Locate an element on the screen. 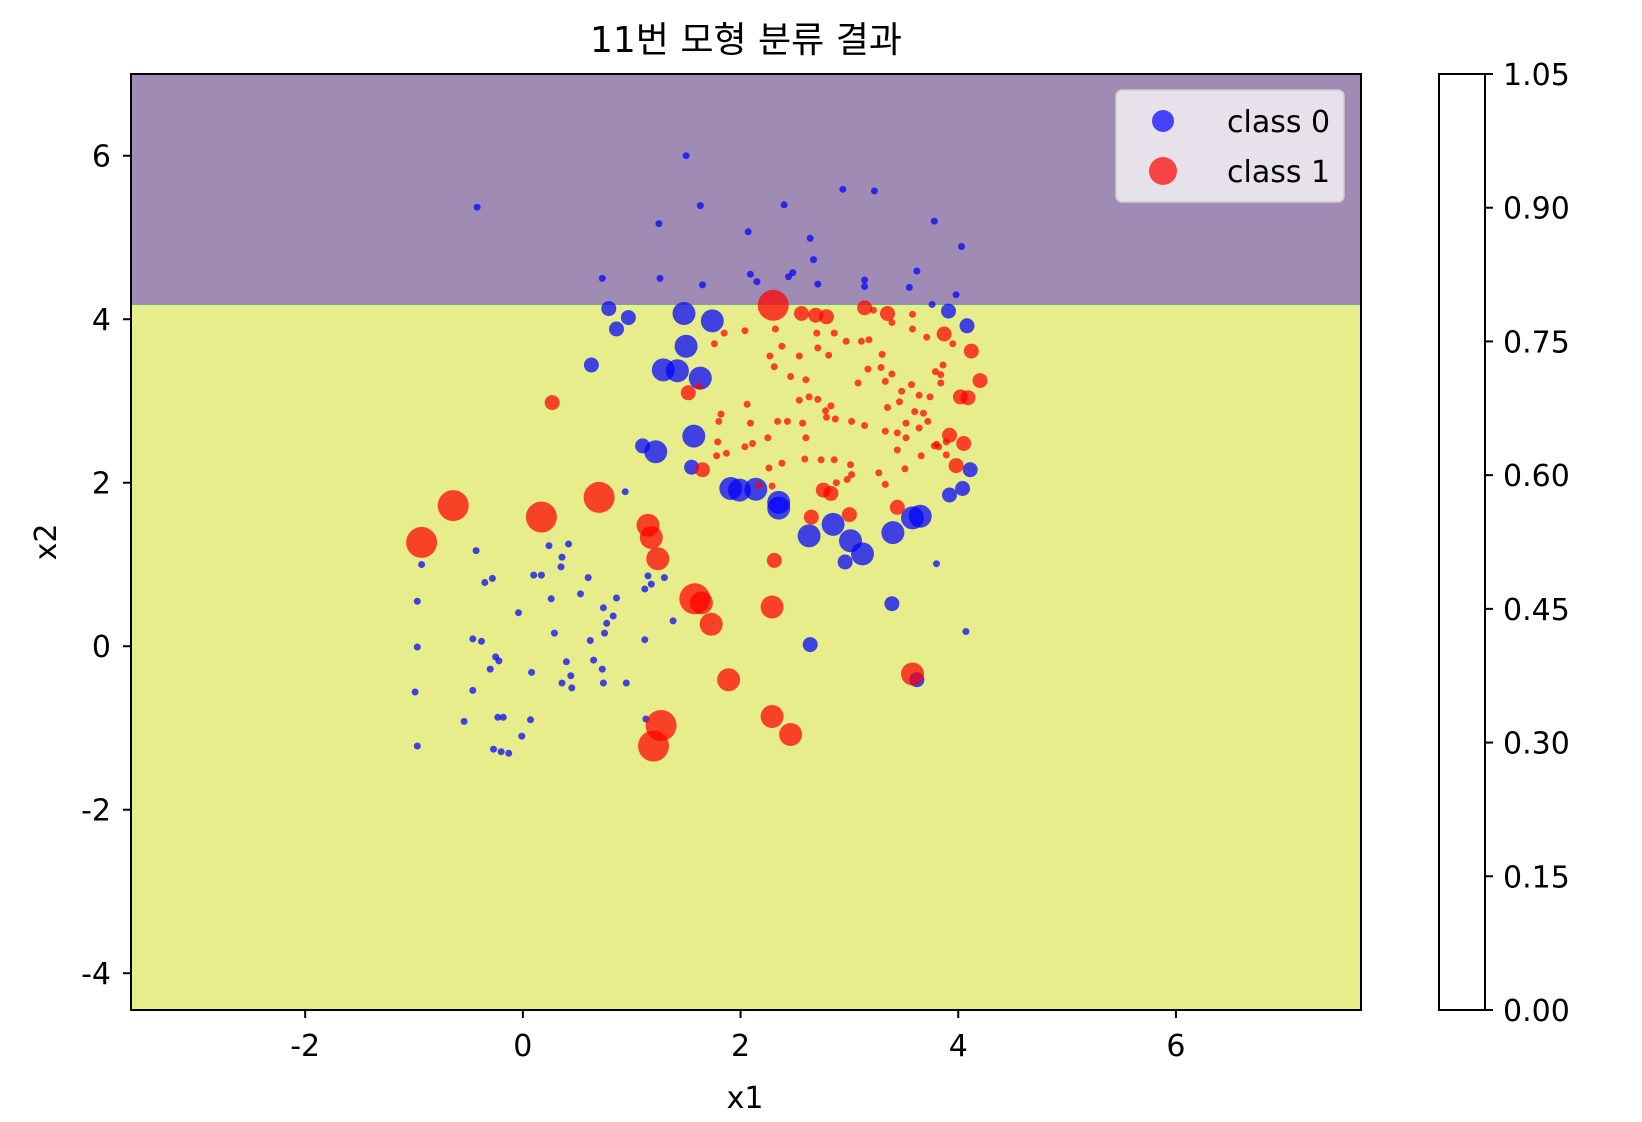 This screenshot has width=1642, height=1122. y-tick-label: 6 is located at coordinates (101, 157).